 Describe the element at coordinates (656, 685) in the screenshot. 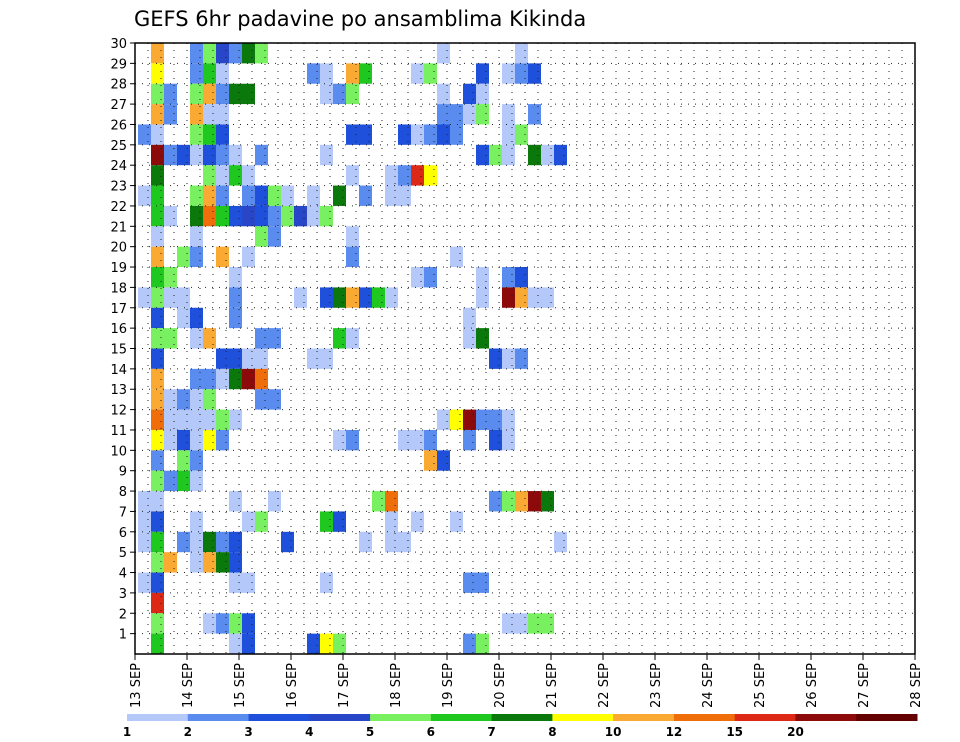

I see `x-tick-label: 23 SEP` at that location.